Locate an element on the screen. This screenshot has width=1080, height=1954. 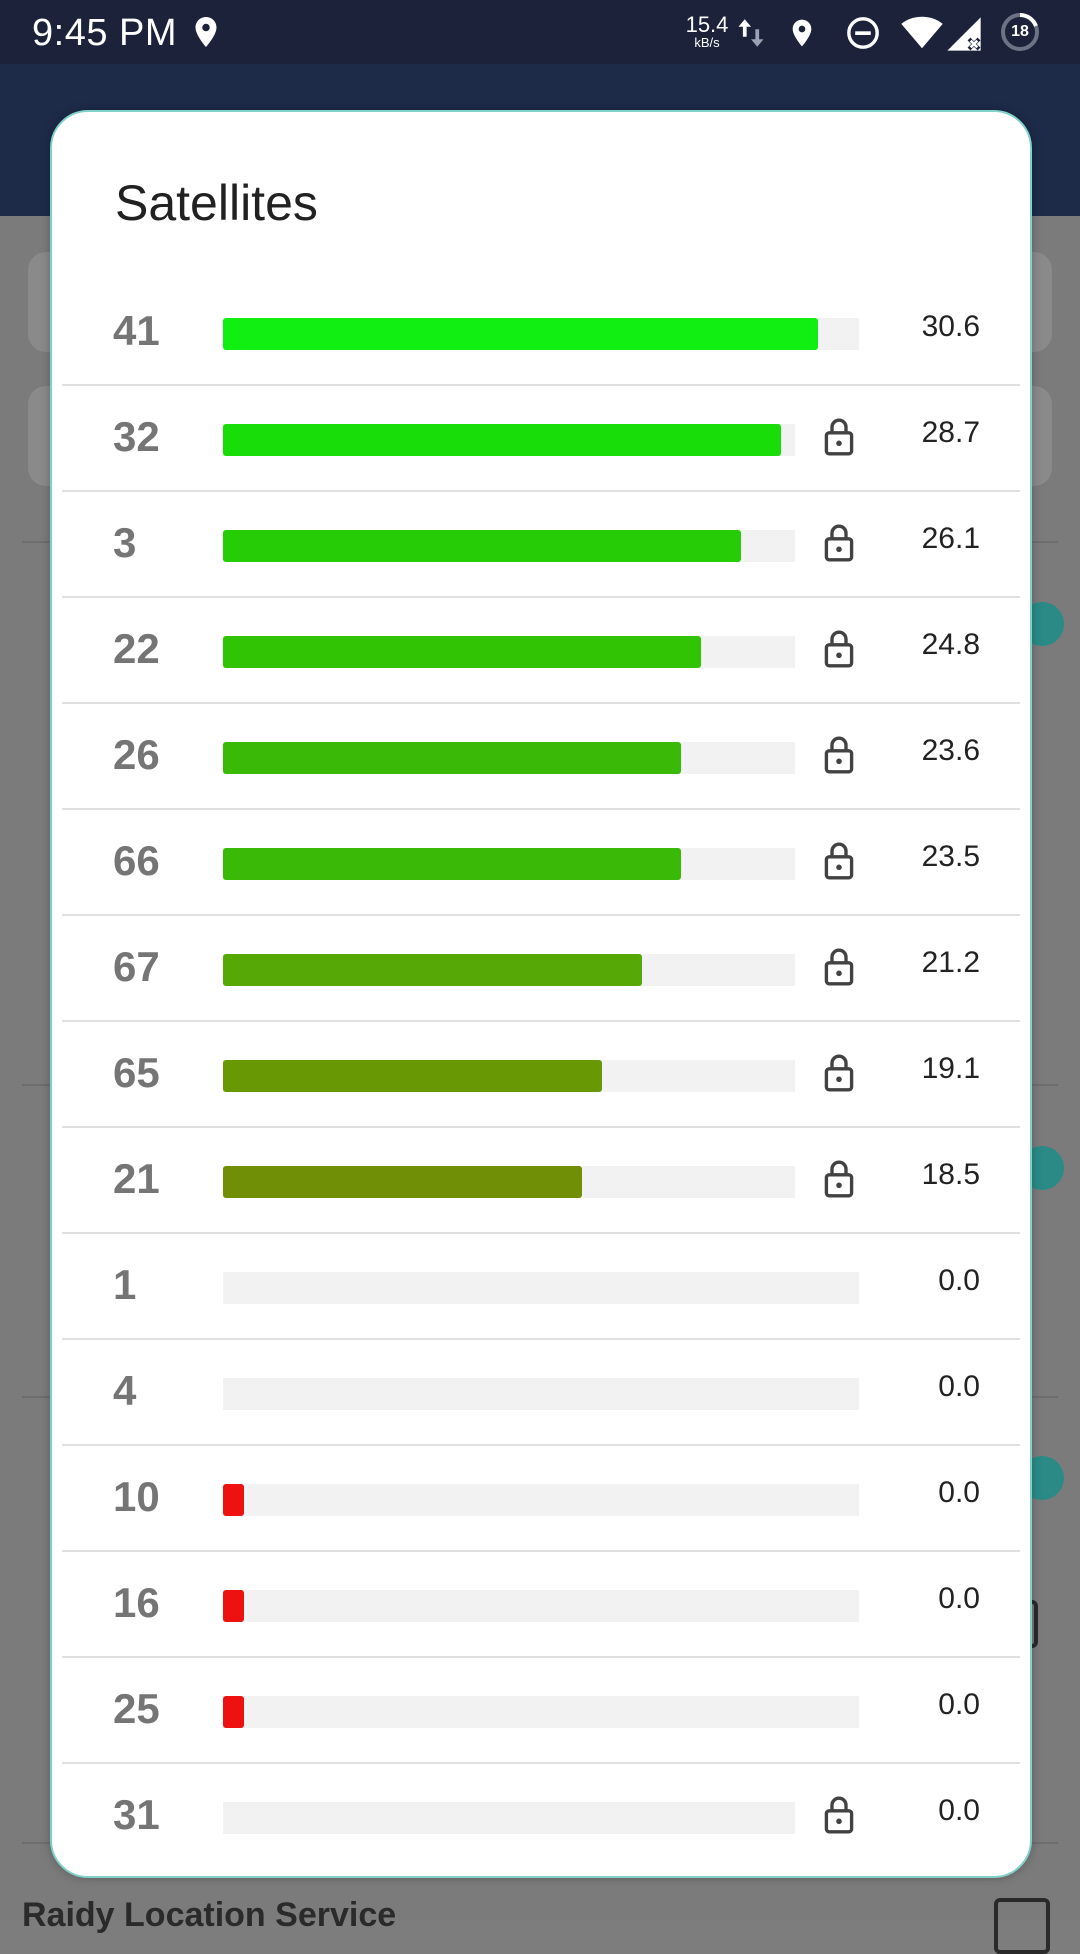
satellite-row: 3 26.1 is located at coordinates (541, 545).